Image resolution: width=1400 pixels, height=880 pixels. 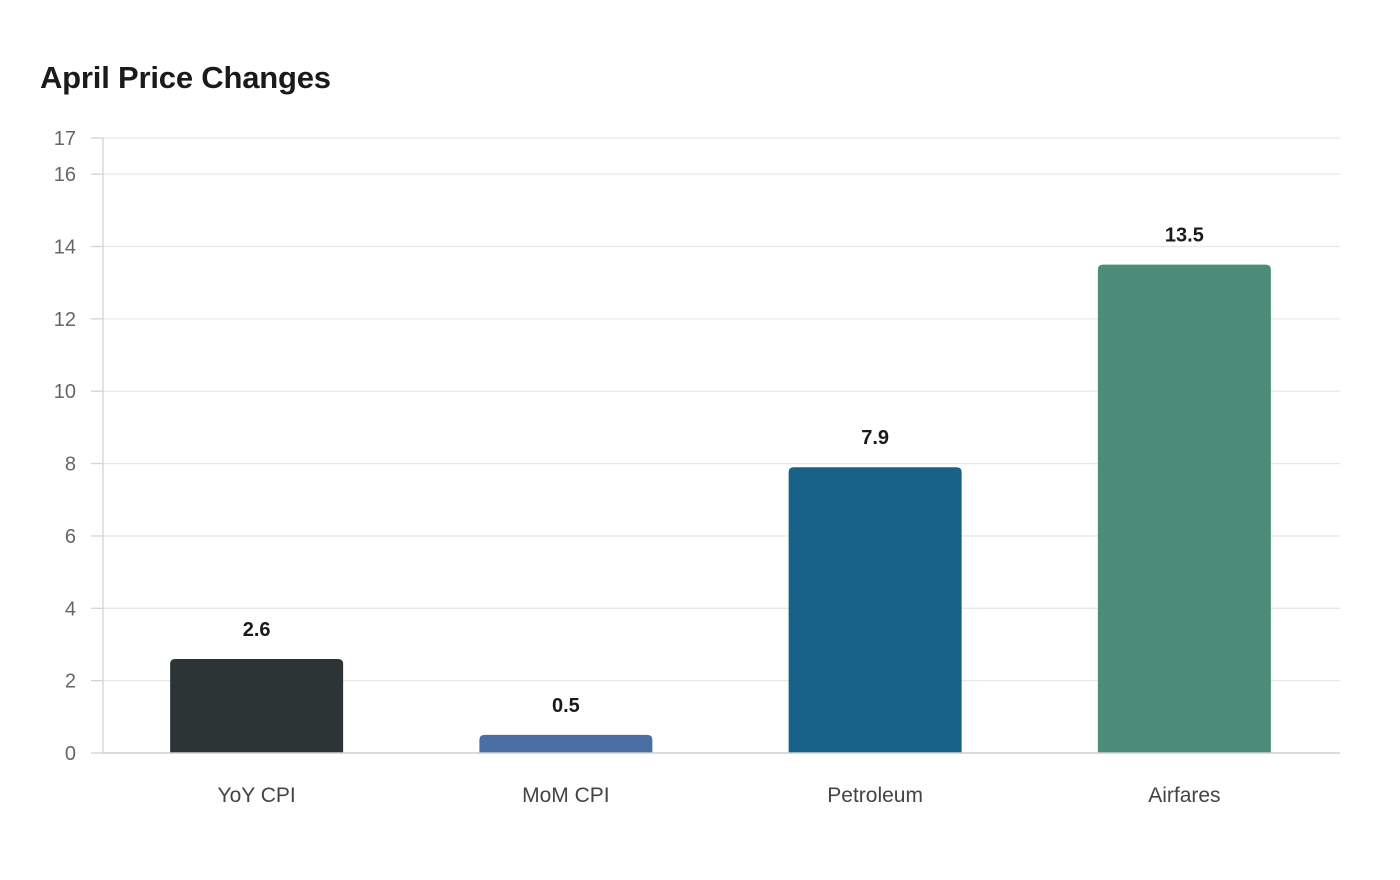 What do you see at coordinates (257, 705) in the screenshot?
I see `bar-yoy-cpi` at bounding box center [257, 705].